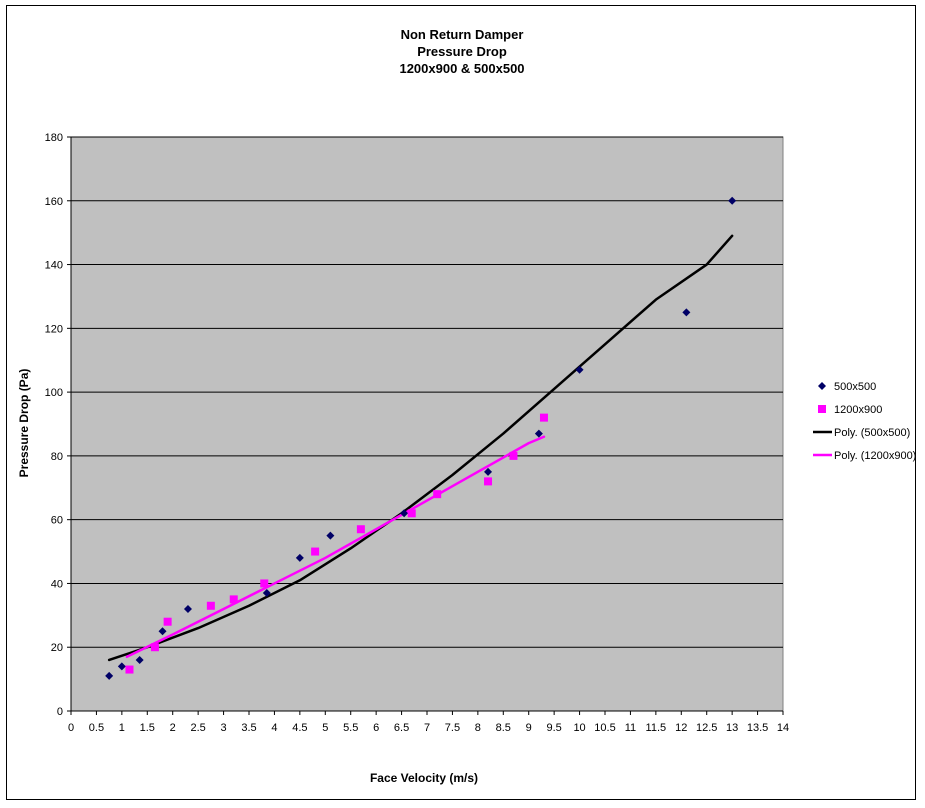 Image resolution: width=925 pixels, height=808 pixels. Describe the element at coordinates (858, 410) in the screenshot. I see `legend-label: 1200x900` at that location.